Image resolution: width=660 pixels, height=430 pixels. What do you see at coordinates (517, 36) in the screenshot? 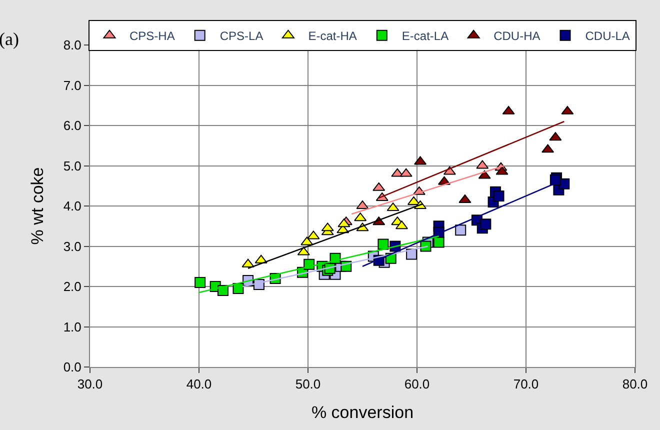
I see `legend-label: CDU-HA` at bounding box center [517, 36].